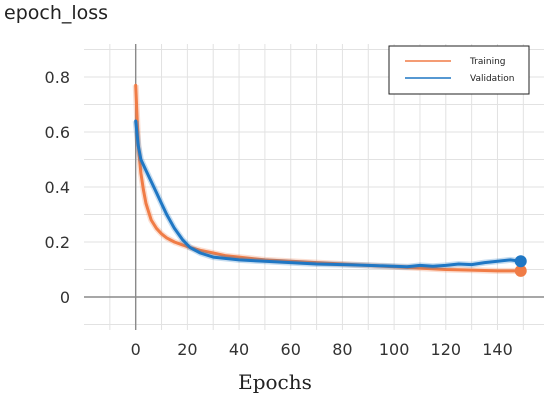 This screenshot has height=403, width=550. I want to click on y-tick-label: 0.4, so click(57, 187).